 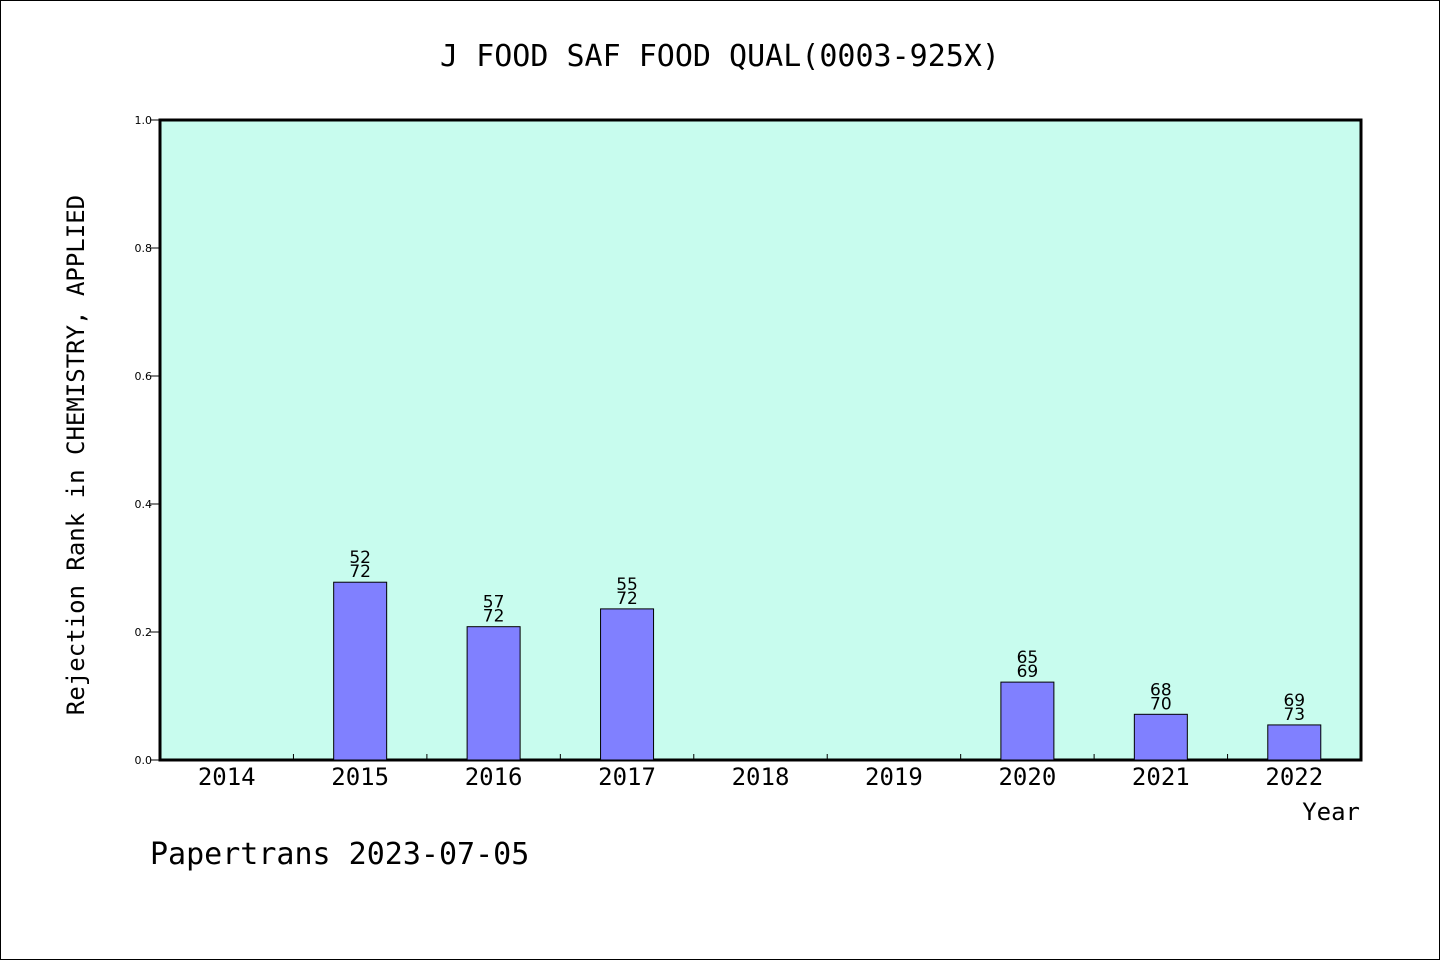 What do you see at coordinates (1161, 777) in the screenshot?
I see `x-tick-label: 2021` at bounding box center [1161, 777].